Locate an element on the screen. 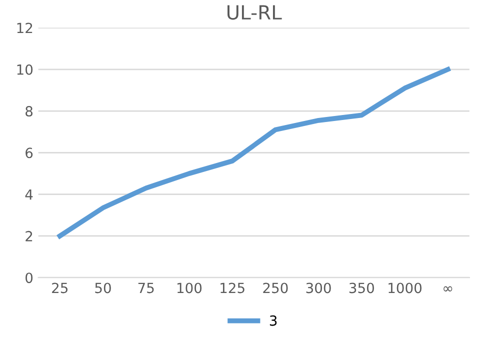 The height and width of the screenshot is (347, 479). y-tick-label: 10 is located at coordinates (25, 69).